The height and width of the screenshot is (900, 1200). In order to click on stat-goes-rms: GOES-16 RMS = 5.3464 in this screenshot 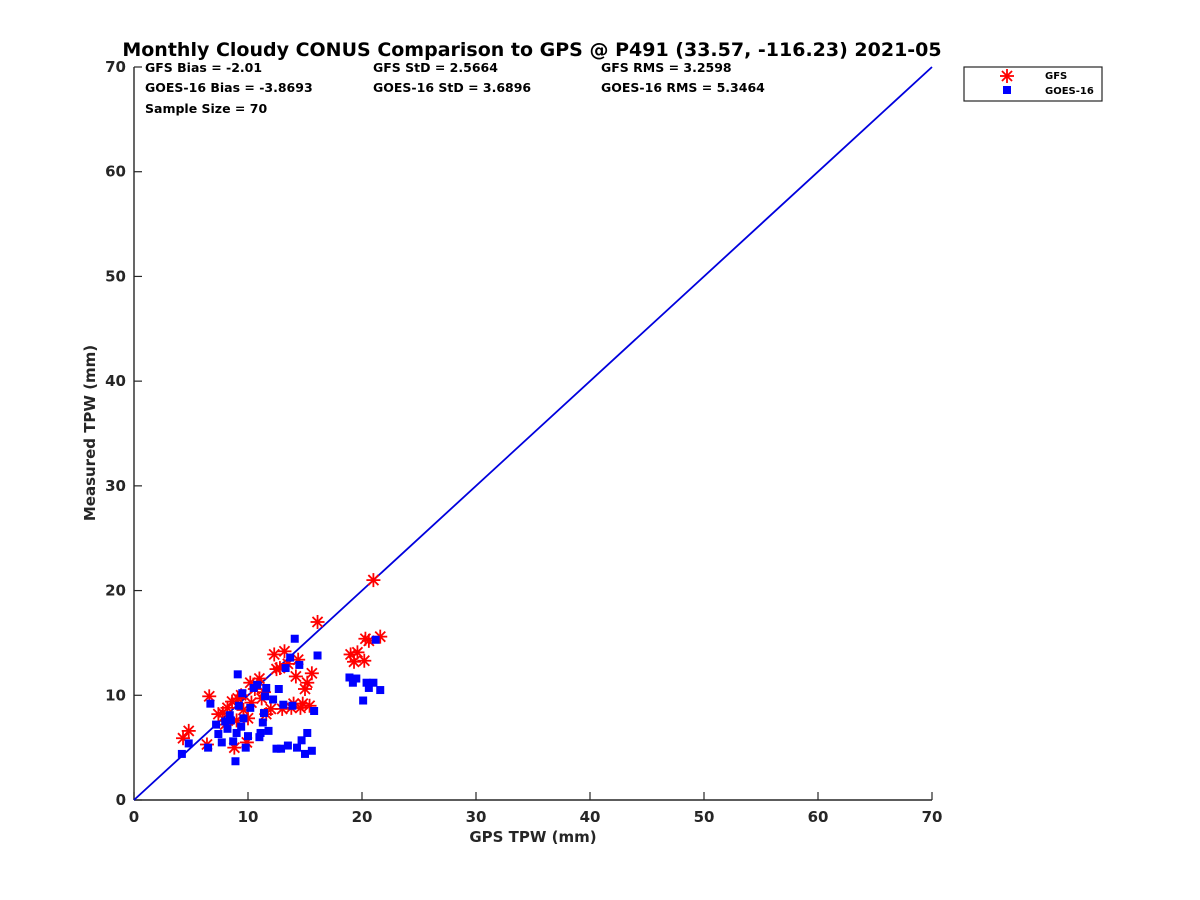, I will do `click(683, 87)`.